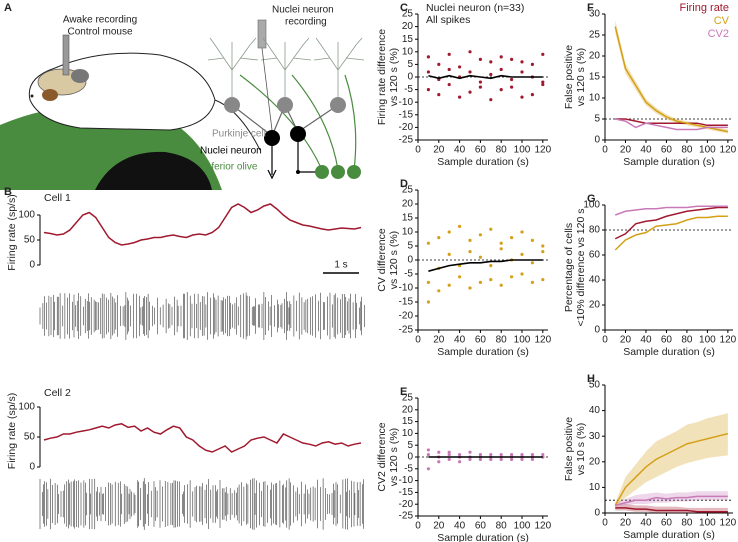  I want to click on panel-letter: D, so click(404, 184).